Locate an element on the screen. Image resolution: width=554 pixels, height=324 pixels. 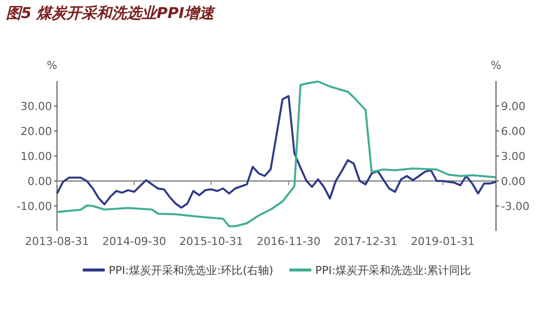
y-tick-label: -10.00 is located at coordinates (34, 206).